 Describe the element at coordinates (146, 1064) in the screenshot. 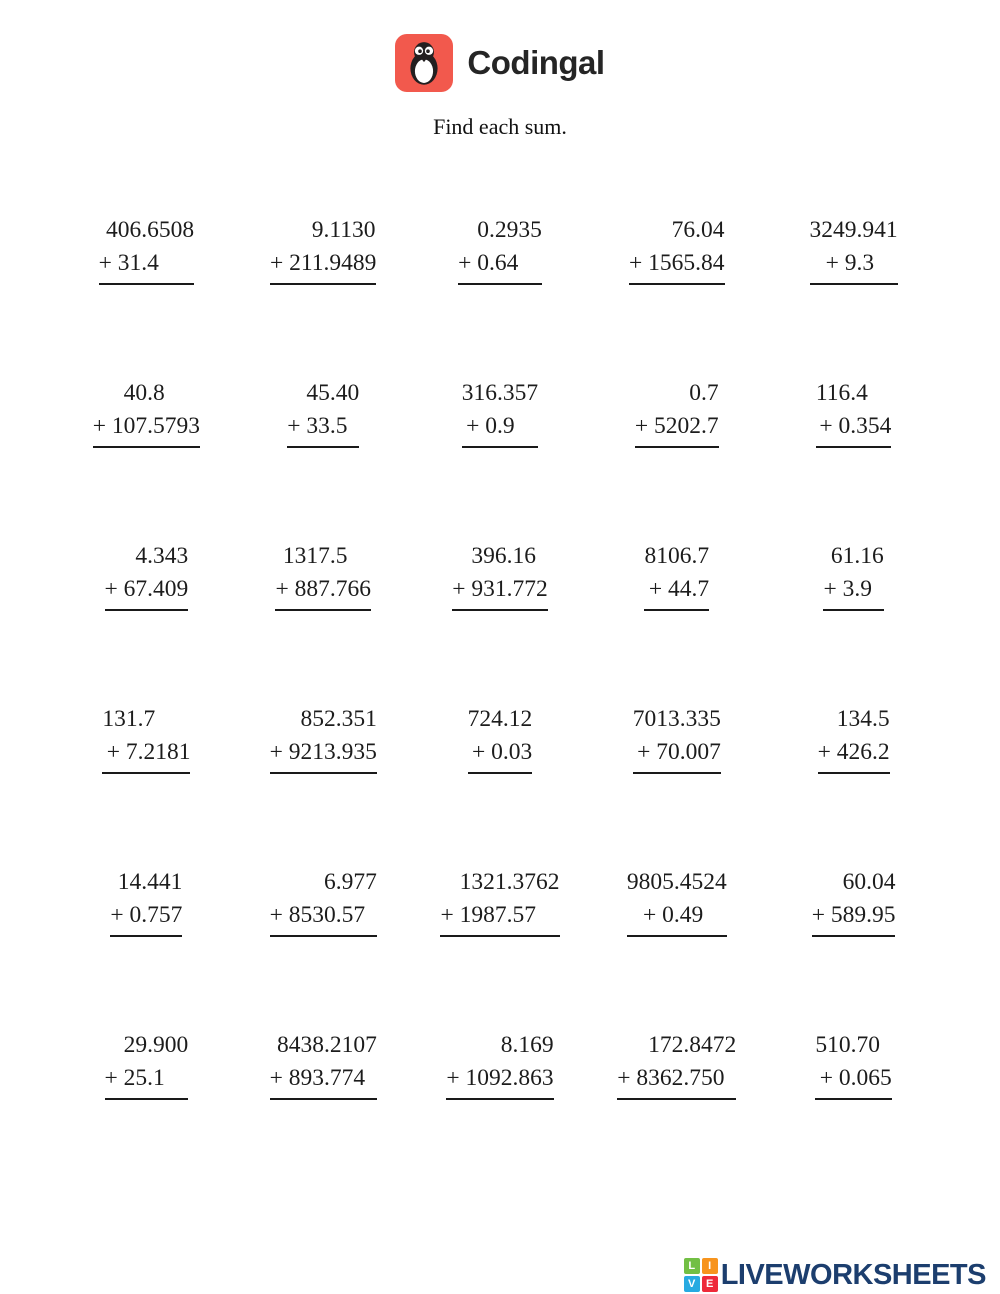

I see `addition-problem: 29.900 + 25.1` at that location.